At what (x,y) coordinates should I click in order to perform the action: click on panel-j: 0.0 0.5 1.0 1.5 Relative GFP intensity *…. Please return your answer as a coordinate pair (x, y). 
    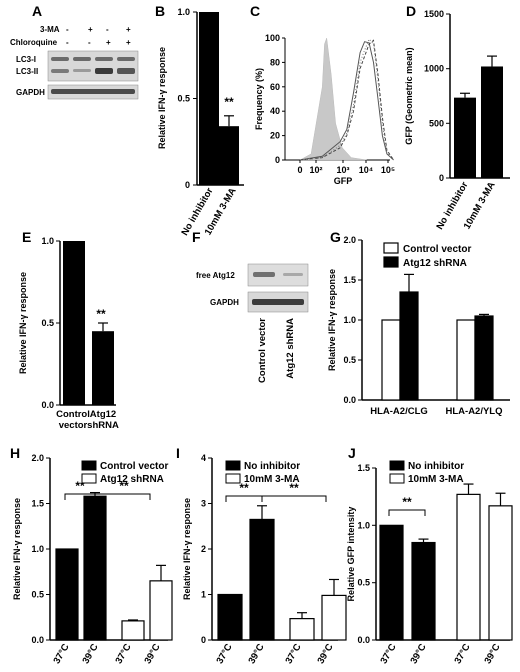
    Looking at the image, I should click on (429, 563).